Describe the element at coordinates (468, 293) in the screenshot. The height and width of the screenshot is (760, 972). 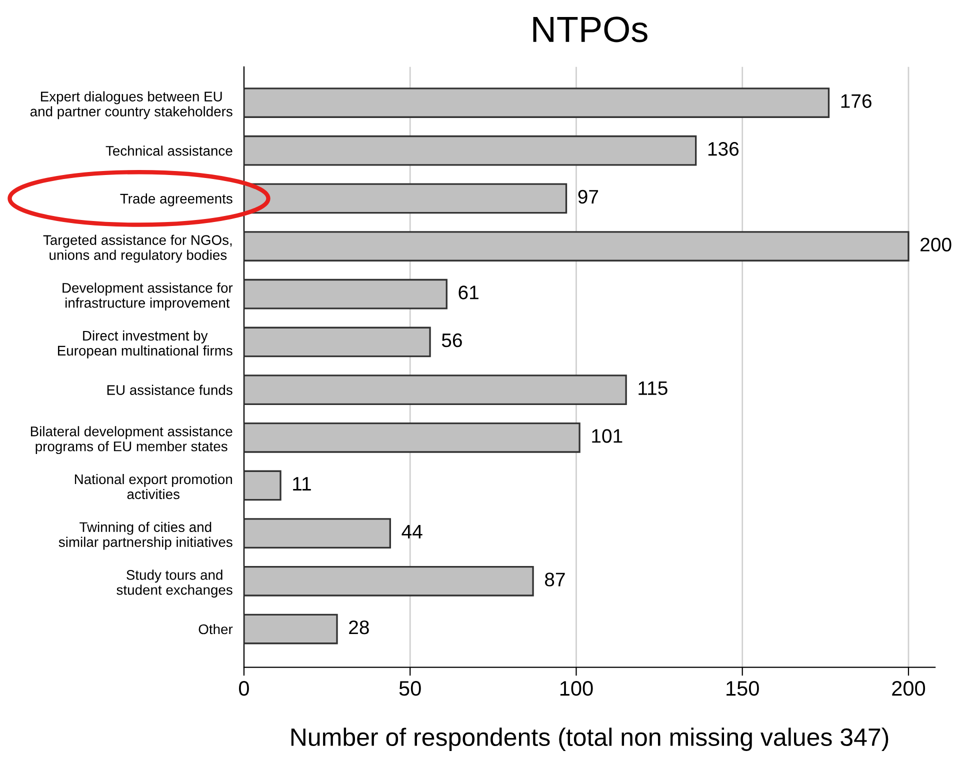
I see `data-label: 61` at that location.